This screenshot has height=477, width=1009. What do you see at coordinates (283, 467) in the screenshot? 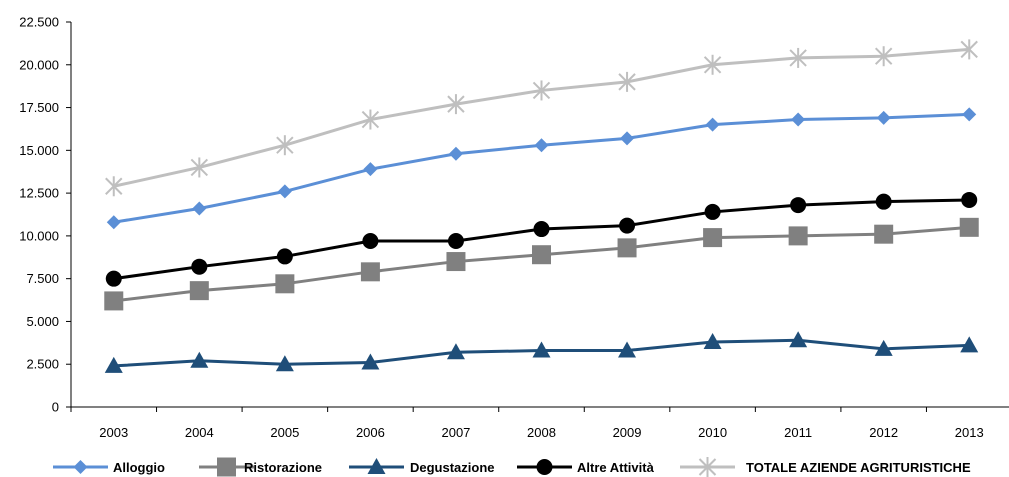
I see `legend-label: Ristorazione` at bounding box center [283, 467].